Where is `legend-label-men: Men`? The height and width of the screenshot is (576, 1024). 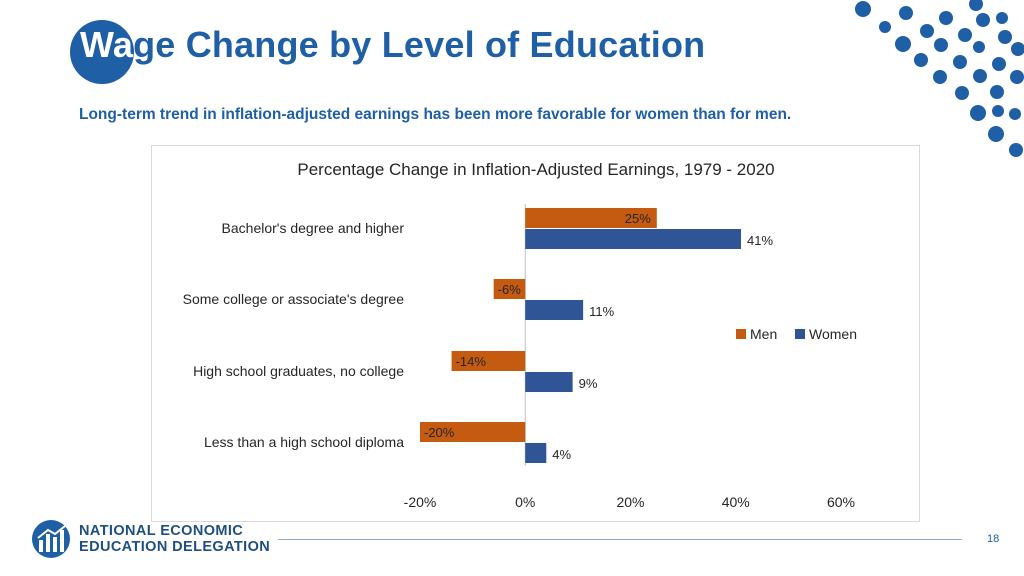 legend-label-men: Men is located at coordinates (763, 334).